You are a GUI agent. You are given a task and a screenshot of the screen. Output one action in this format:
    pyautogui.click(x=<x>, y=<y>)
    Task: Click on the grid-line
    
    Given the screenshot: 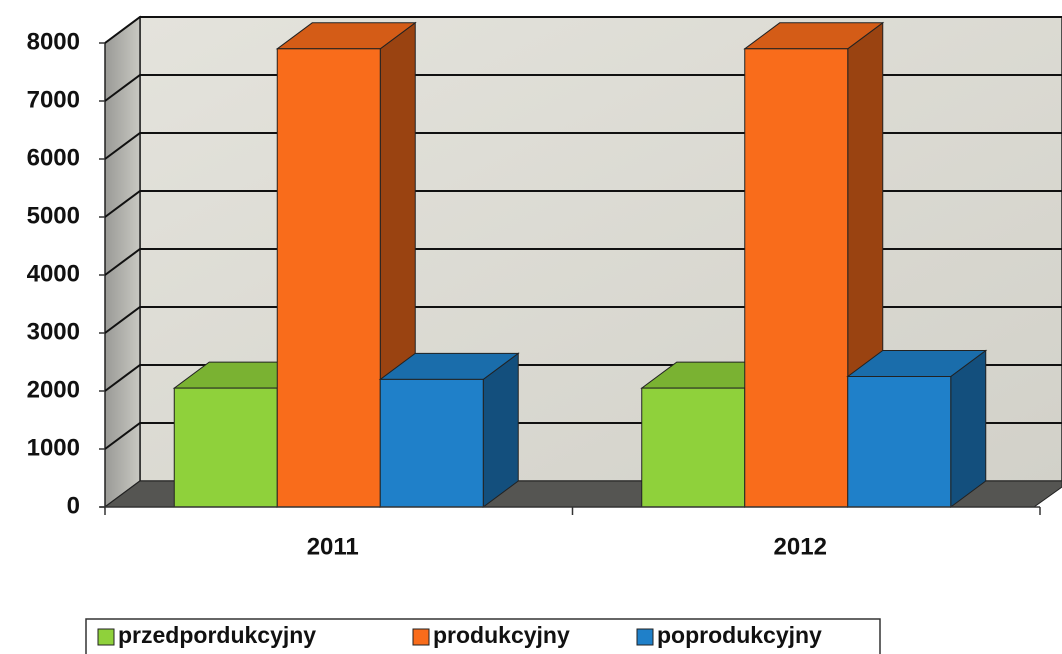 What is the action you would take?
    pyautogui.click(x=583, y=30)
    